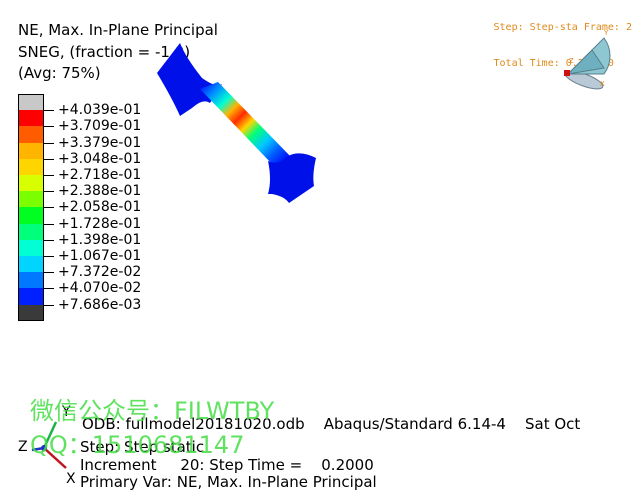 The width and height of the screenshot is (640, 493). I want to click on coordinate-triad, so click(49, 445).